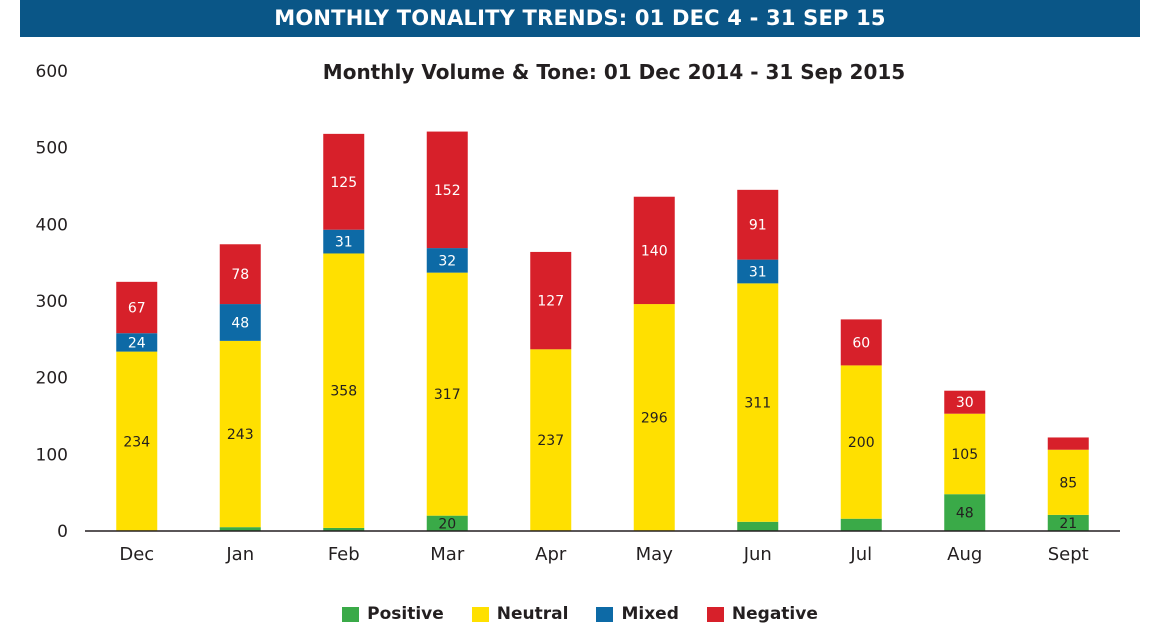  I want to click on legend-label: Negative, so click(774, 614).